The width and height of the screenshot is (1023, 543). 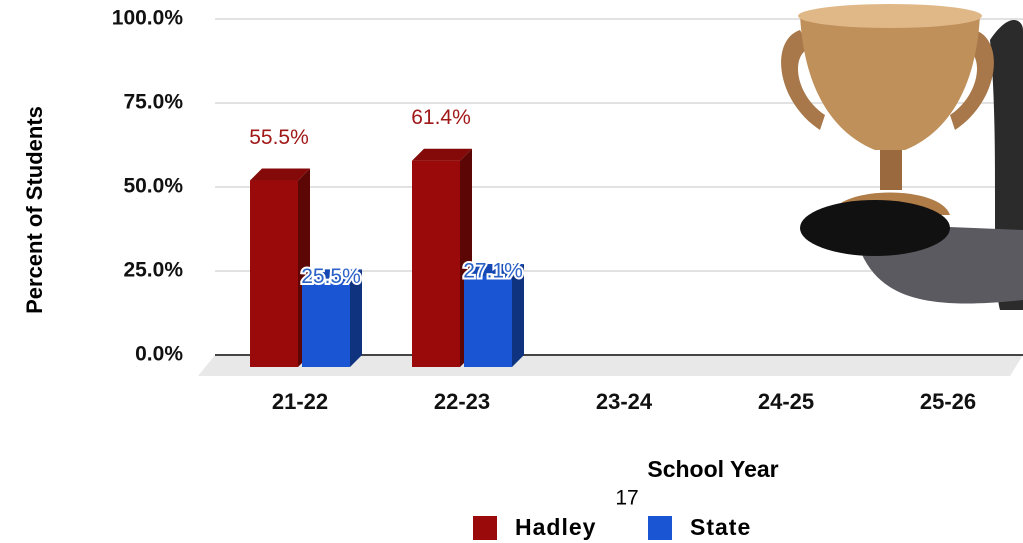 I want to click on value-label: 27.1%, so click(x=493, y=270).